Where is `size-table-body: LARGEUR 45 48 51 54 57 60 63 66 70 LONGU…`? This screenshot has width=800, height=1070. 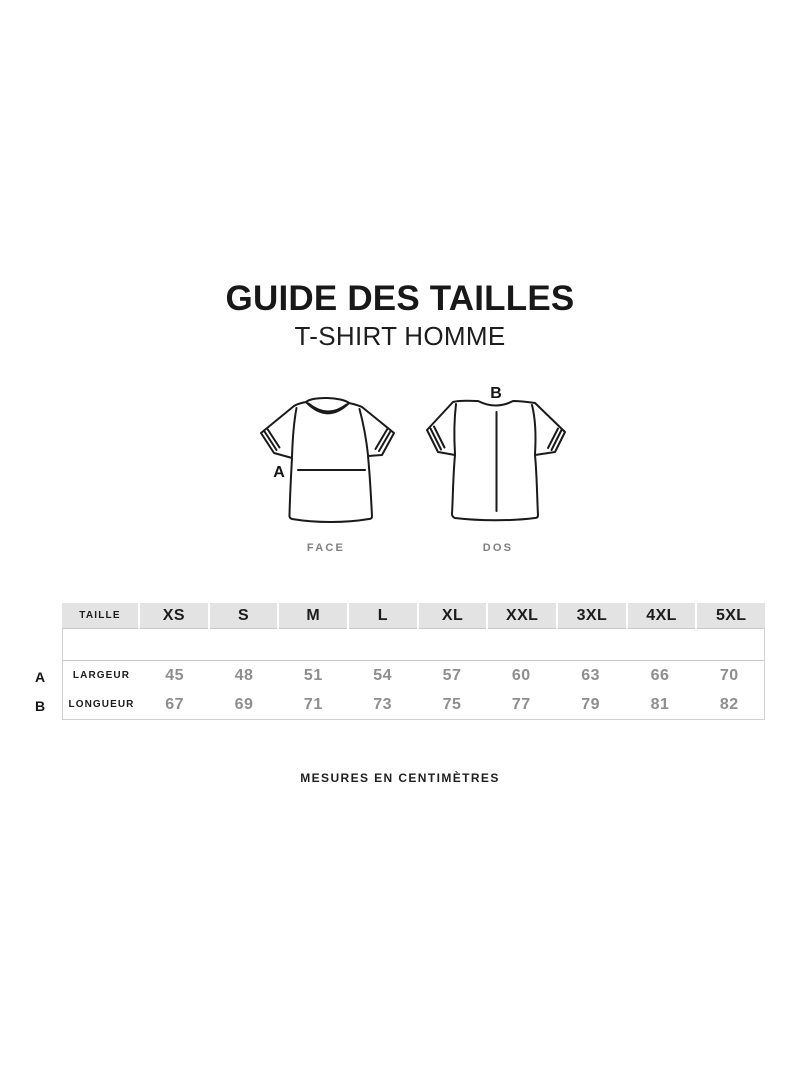 size-table-body: LARGEUR 45 48 51 54 57 60 63 66 70 LONGU… is located at coordinates (413, 674).